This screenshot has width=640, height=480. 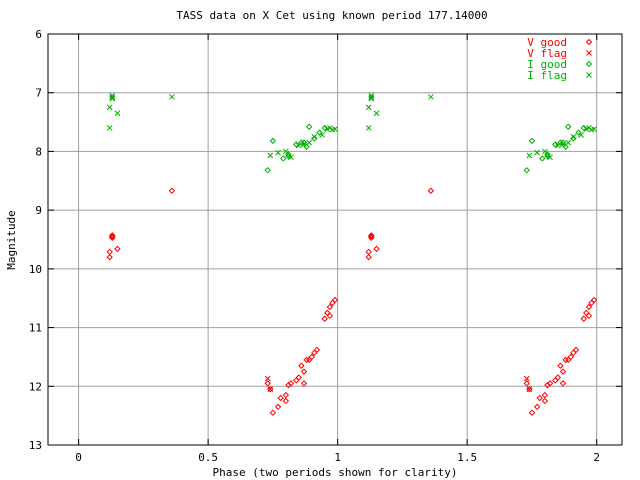 What do you see at coordinates (38, 93) in the screenshot?
I see `y-tick-label: 7` at bounding box center [38, 93].